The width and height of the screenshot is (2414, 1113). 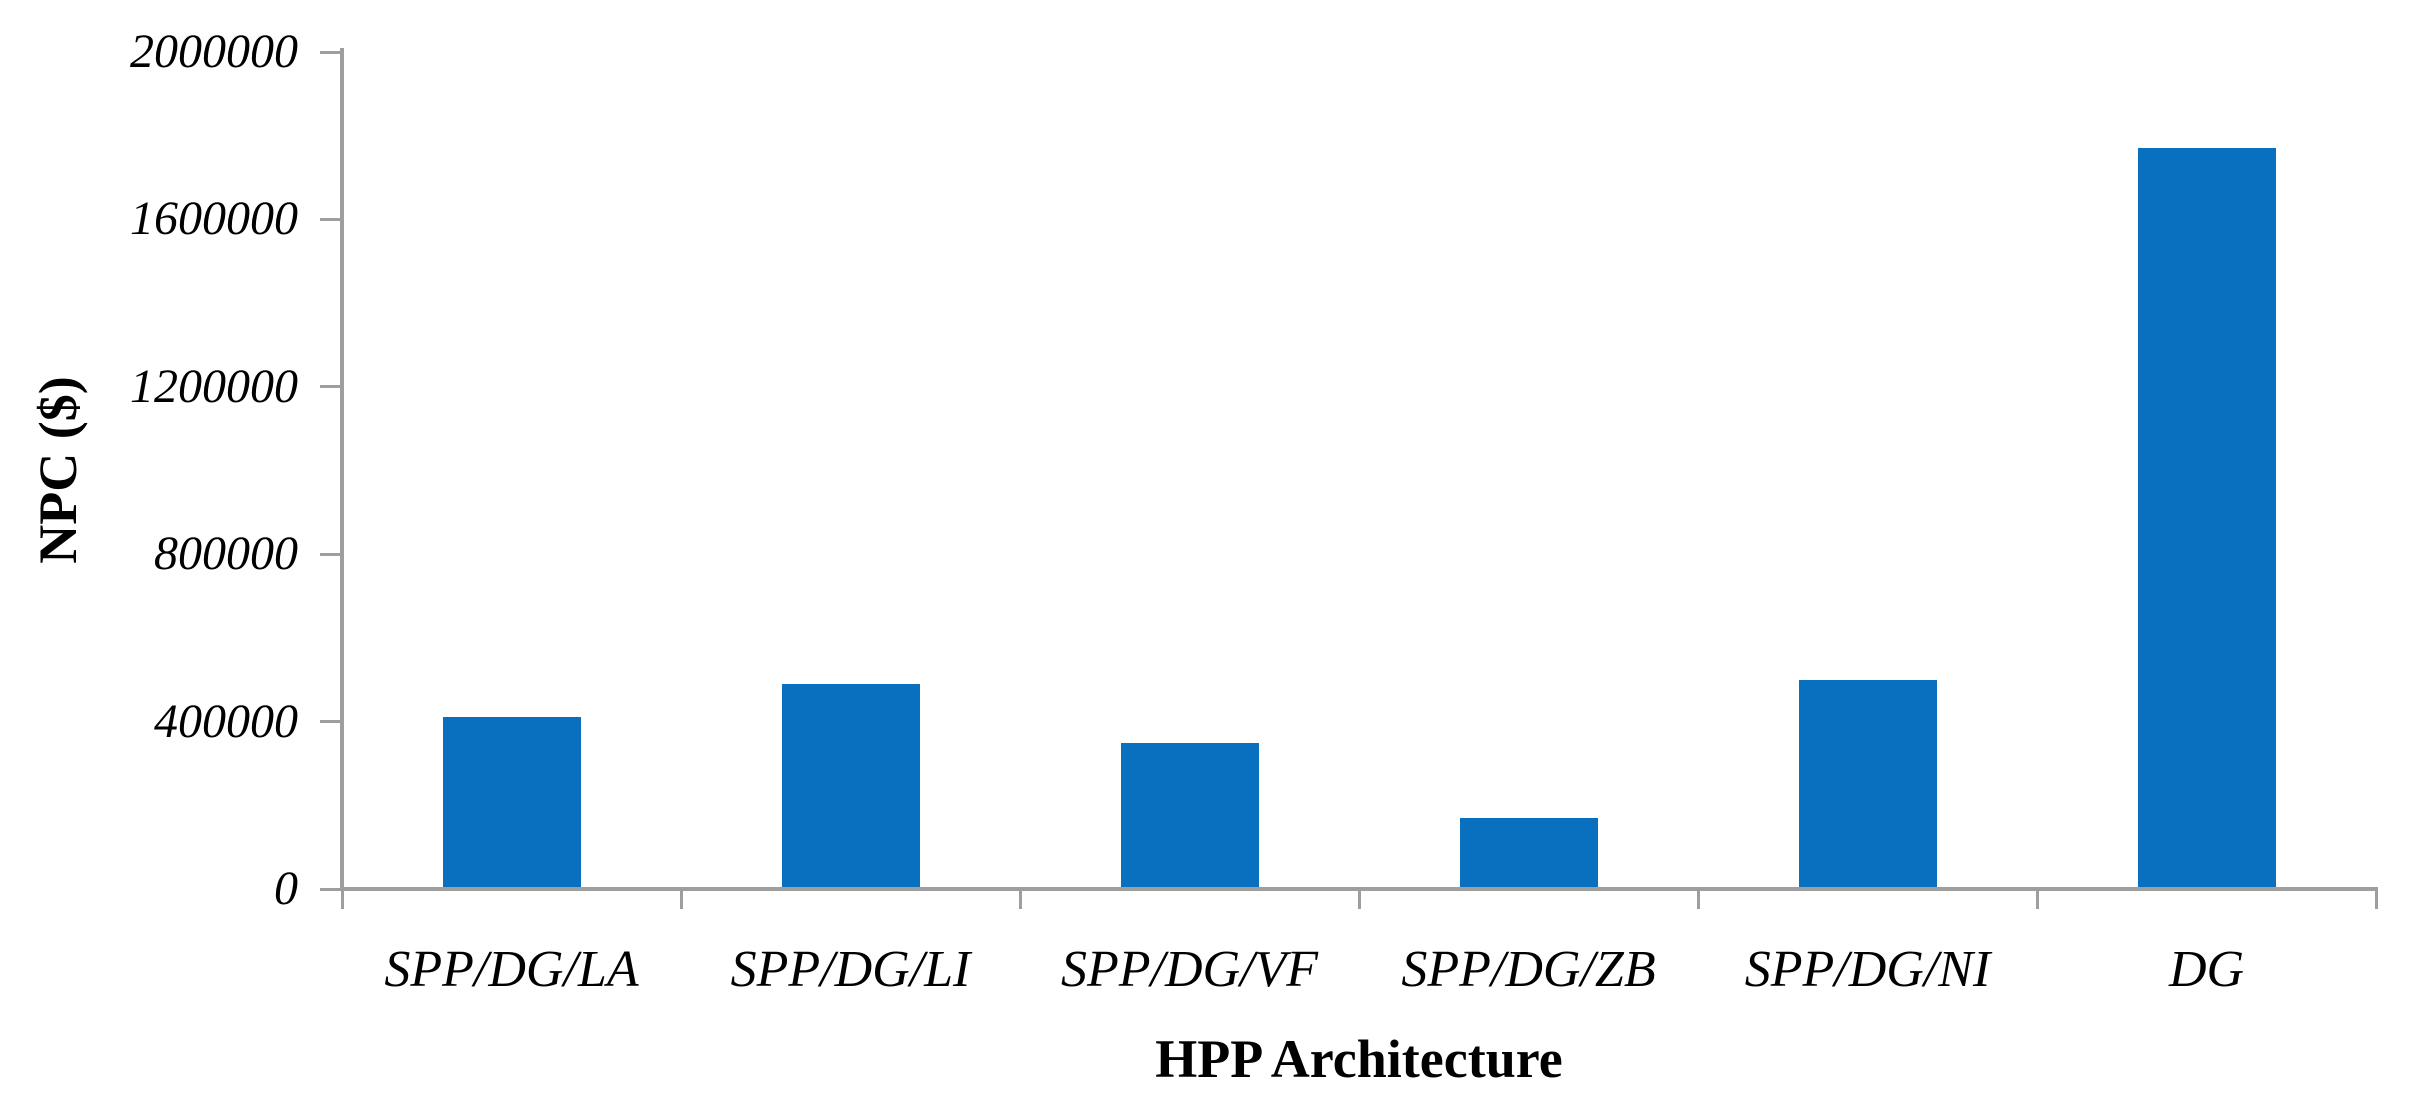 I want to click on x-category-label: DG, so click(x=2206, y=969).